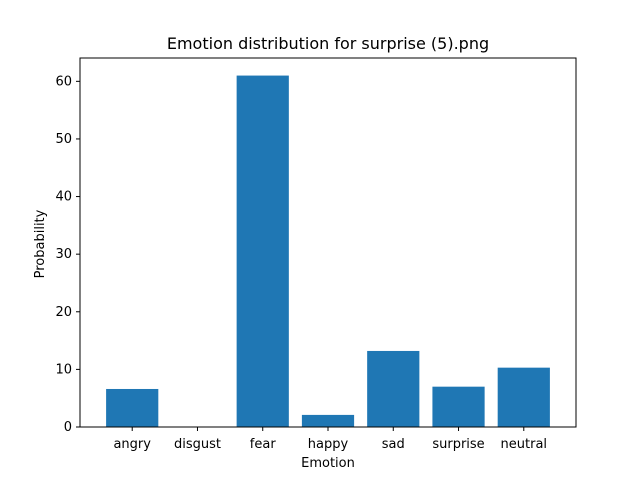  Describe the element at coordinates (523, 397) in the screenshot. I see `bar-neutral` at that location.